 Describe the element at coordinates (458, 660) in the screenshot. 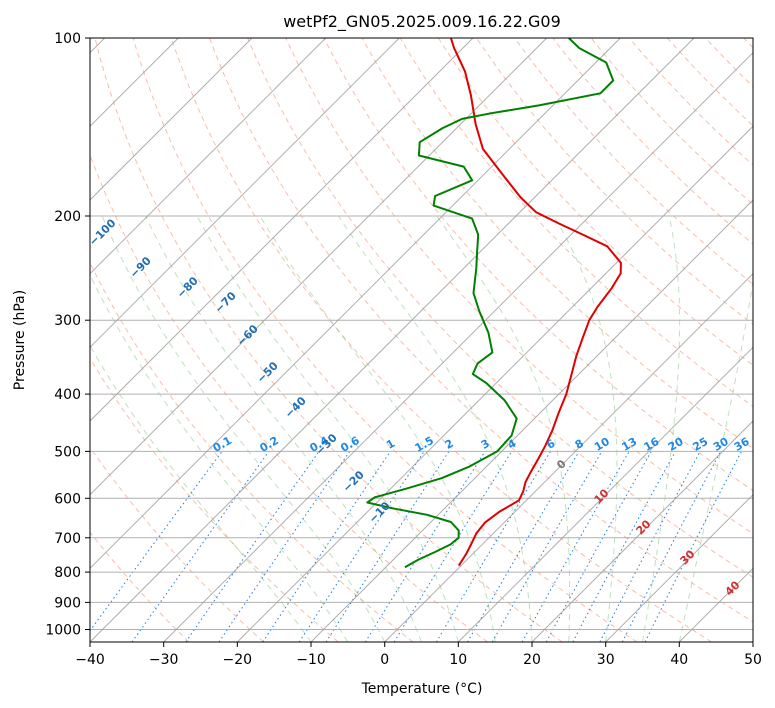

I see `x-tick-label: 10` at that location.